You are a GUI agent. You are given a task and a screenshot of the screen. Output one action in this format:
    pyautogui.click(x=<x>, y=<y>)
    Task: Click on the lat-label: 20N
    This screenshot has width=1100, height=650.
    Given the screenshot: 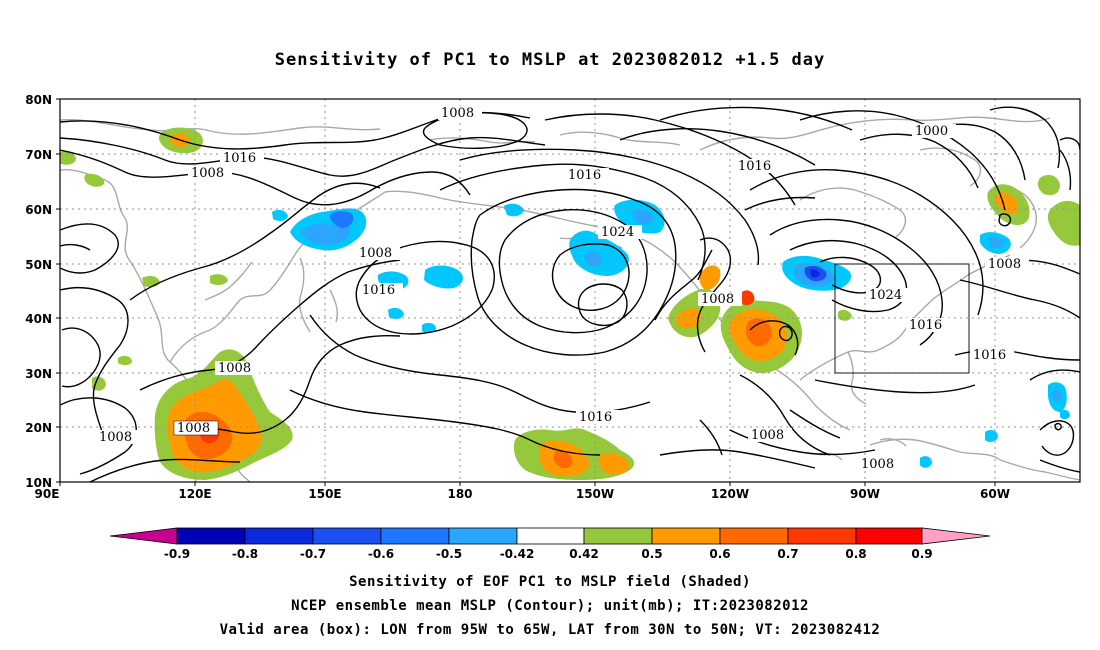 What is the action you would take?
    pyautogui.click(x=38, y=428)
    